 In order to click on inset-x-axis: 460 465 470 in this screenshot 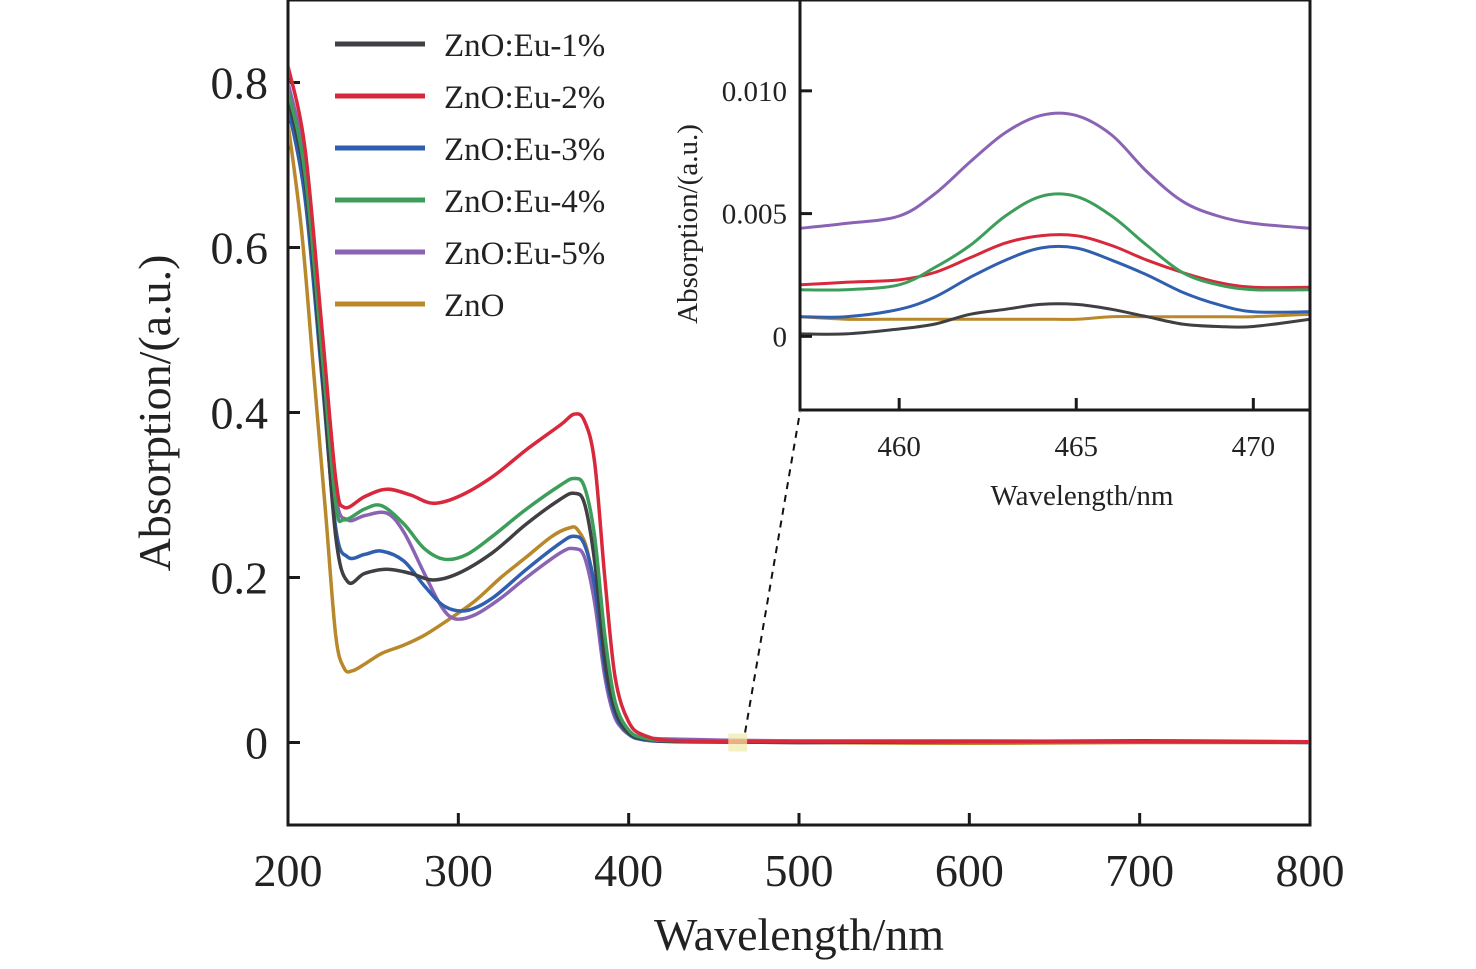, I will do `click(1076, 430)`.